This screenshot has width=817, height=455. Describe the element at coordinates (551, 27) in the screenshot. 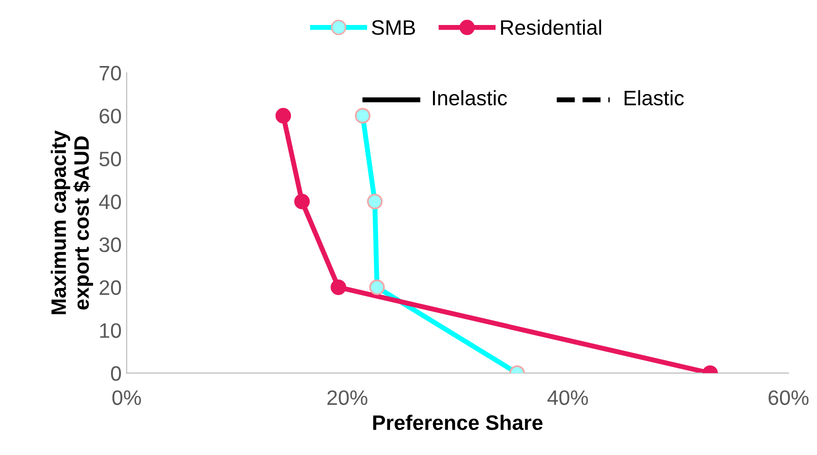

I see `legend-label: Residential` at that location.